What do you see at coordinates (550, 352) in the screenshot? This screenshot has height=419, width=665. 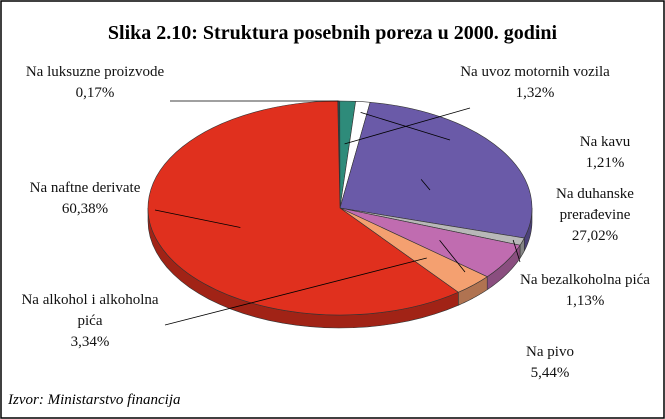 I see `slice-label: Na pivo` at bounding box center [550, 352].